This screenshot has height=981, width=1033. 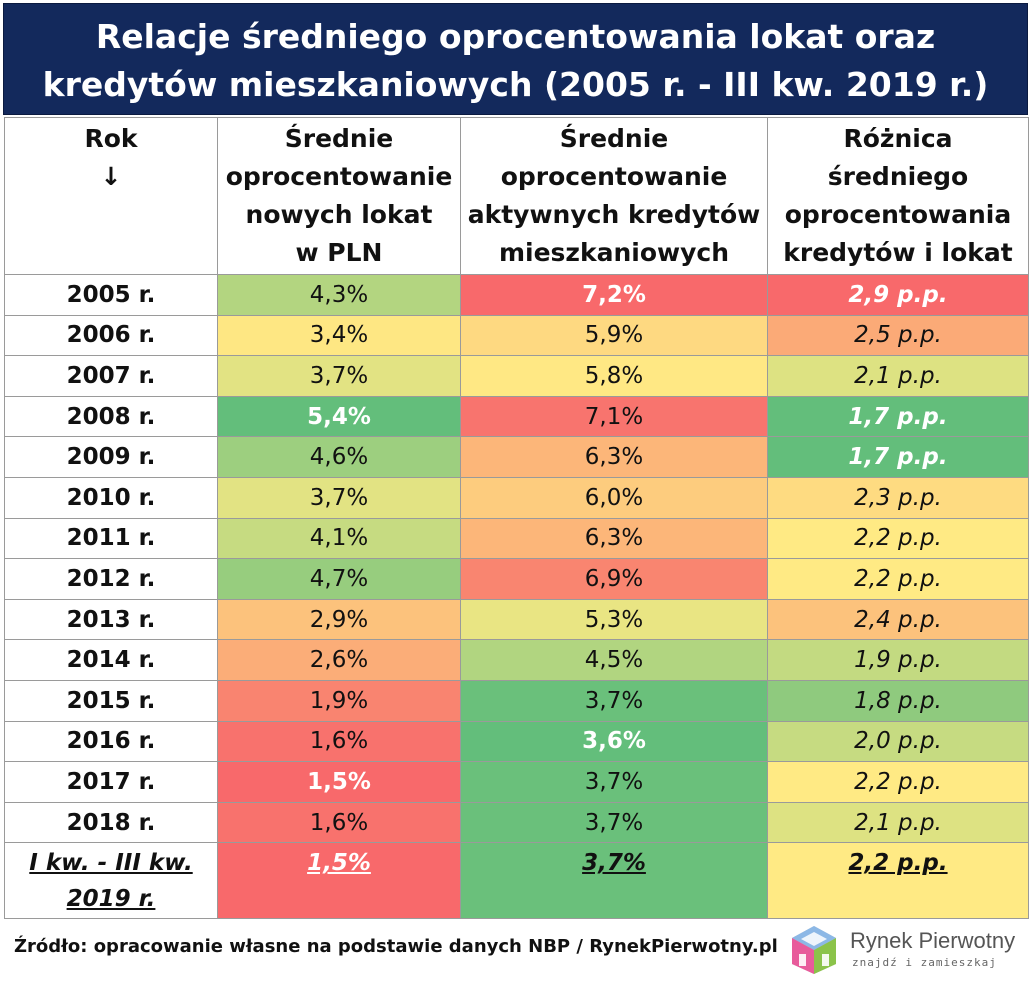 I want to click on table-row: 2018 r. 1,6% 3,7% 2,1 p.p., so click(x=516, y=822).